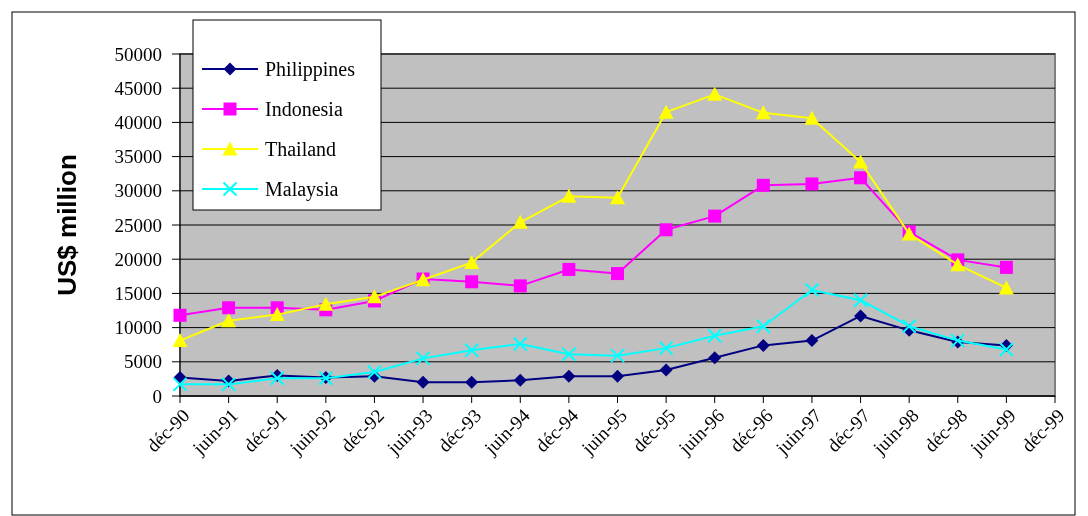 The height and width of the screenshot is (516, 1088). Describe the element at coordinates (310, 69) in the screenshot. I see `legend-label: Philippines` at that location.